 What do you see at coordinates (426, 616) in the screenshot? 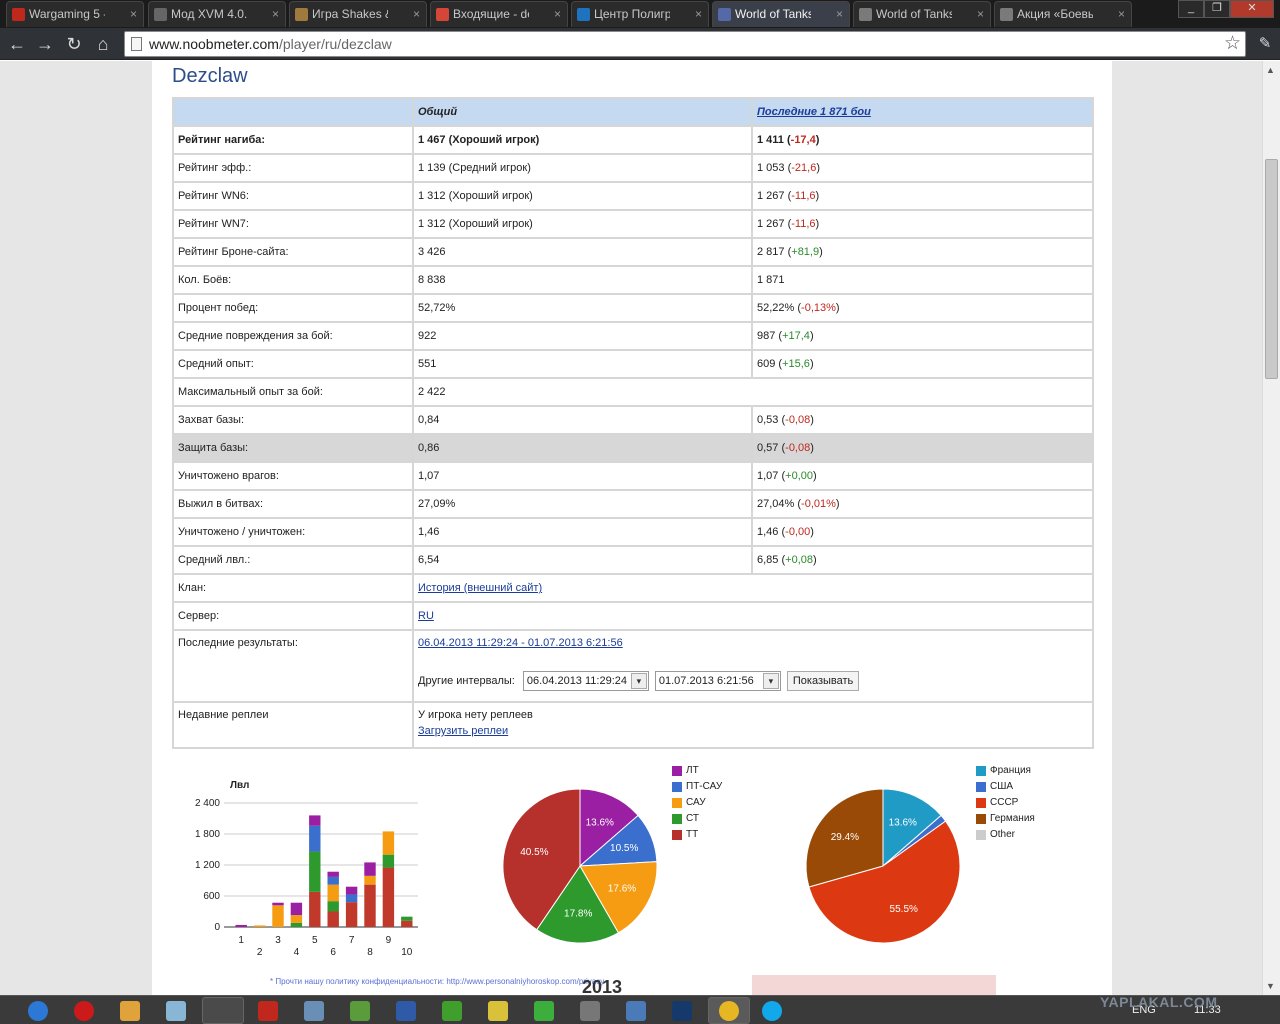
I see `server-link: RU` at bounding box center [426, 616].